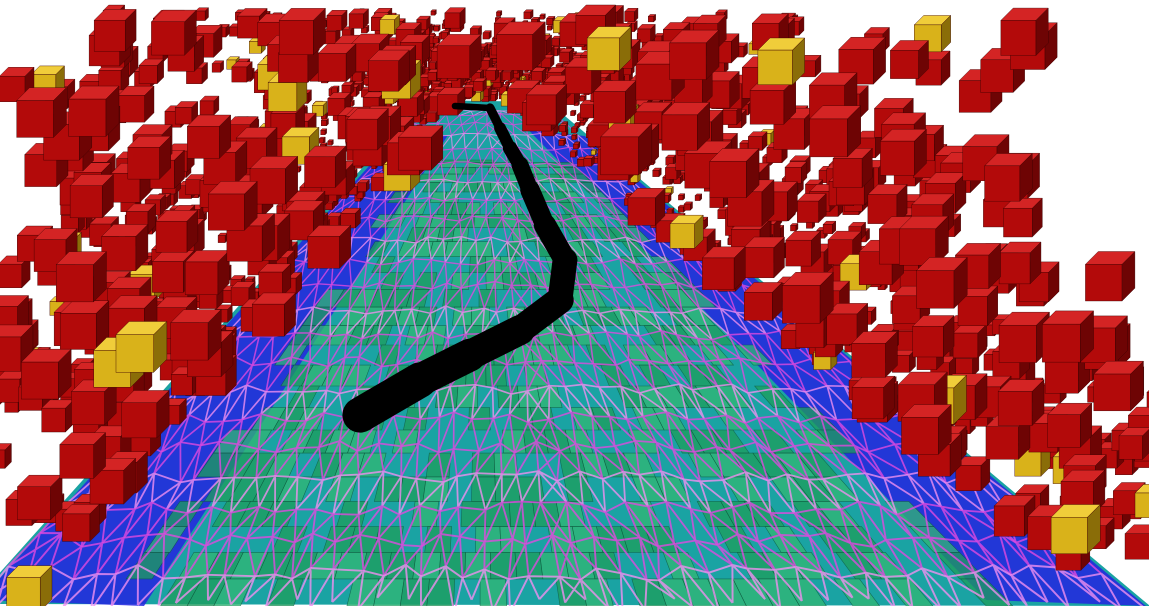 The width and height of the screenshot is (1149, 606). What do you see at coordinates (554, 556) in the screenshot?
I see `mesh-strip` at bounding box center [554, 556].